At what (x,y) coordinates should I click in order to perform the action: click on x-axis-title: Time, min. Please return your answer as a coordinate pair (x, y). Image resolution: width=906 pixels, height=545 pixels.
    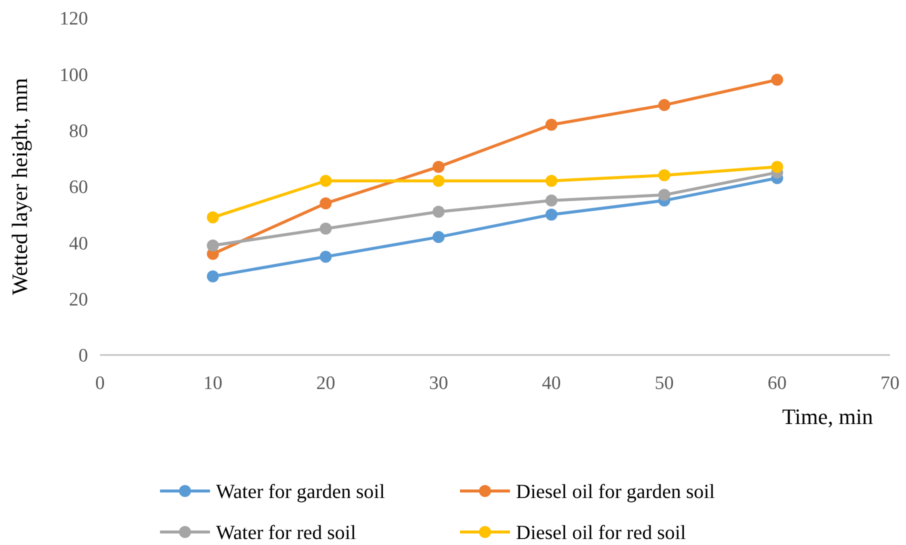
    Looking at the image, I should click on (827, 416).